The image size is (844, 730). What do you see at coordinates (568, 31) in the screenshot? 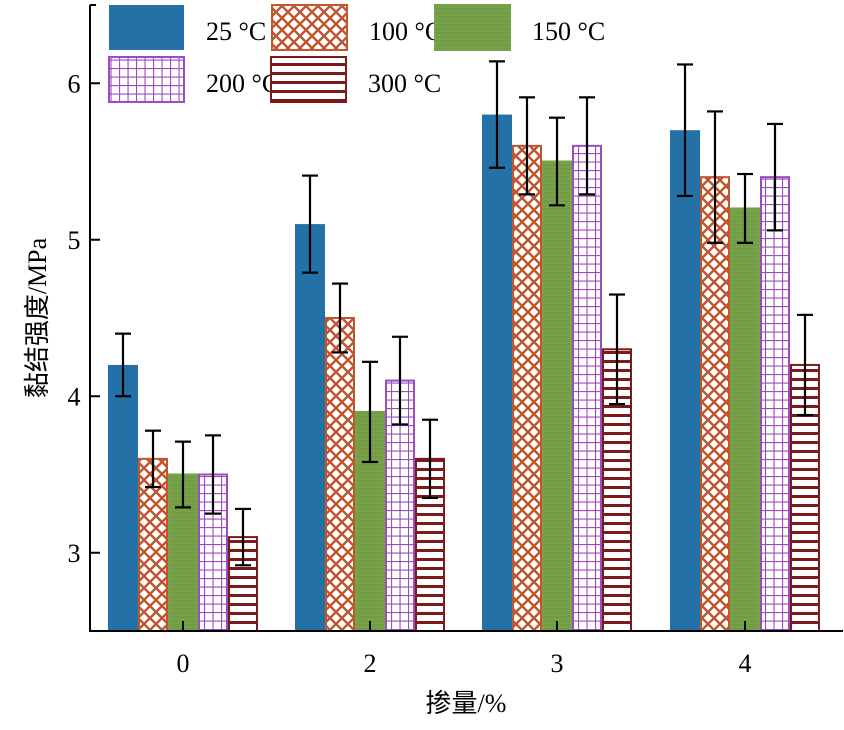
I see `legend-label: 150 °C` at bounding box center [568, 31].